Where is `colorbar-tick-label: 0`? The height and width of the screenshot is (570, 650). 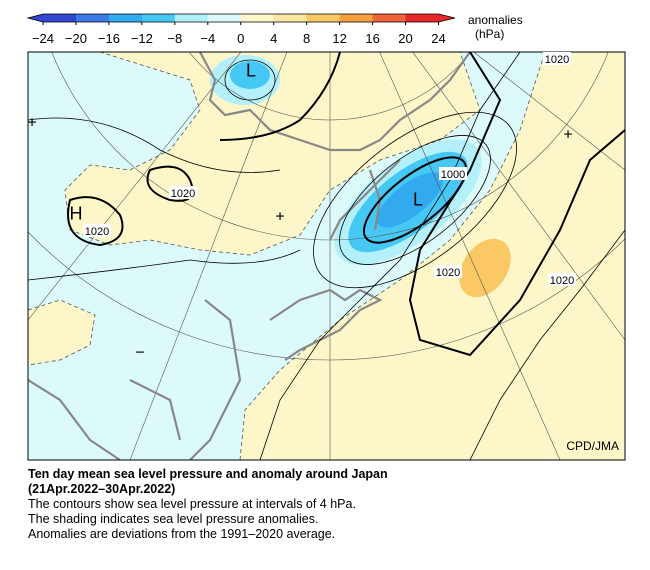
colorbar-tick-label: 0 is located at coordinates (240, 38).